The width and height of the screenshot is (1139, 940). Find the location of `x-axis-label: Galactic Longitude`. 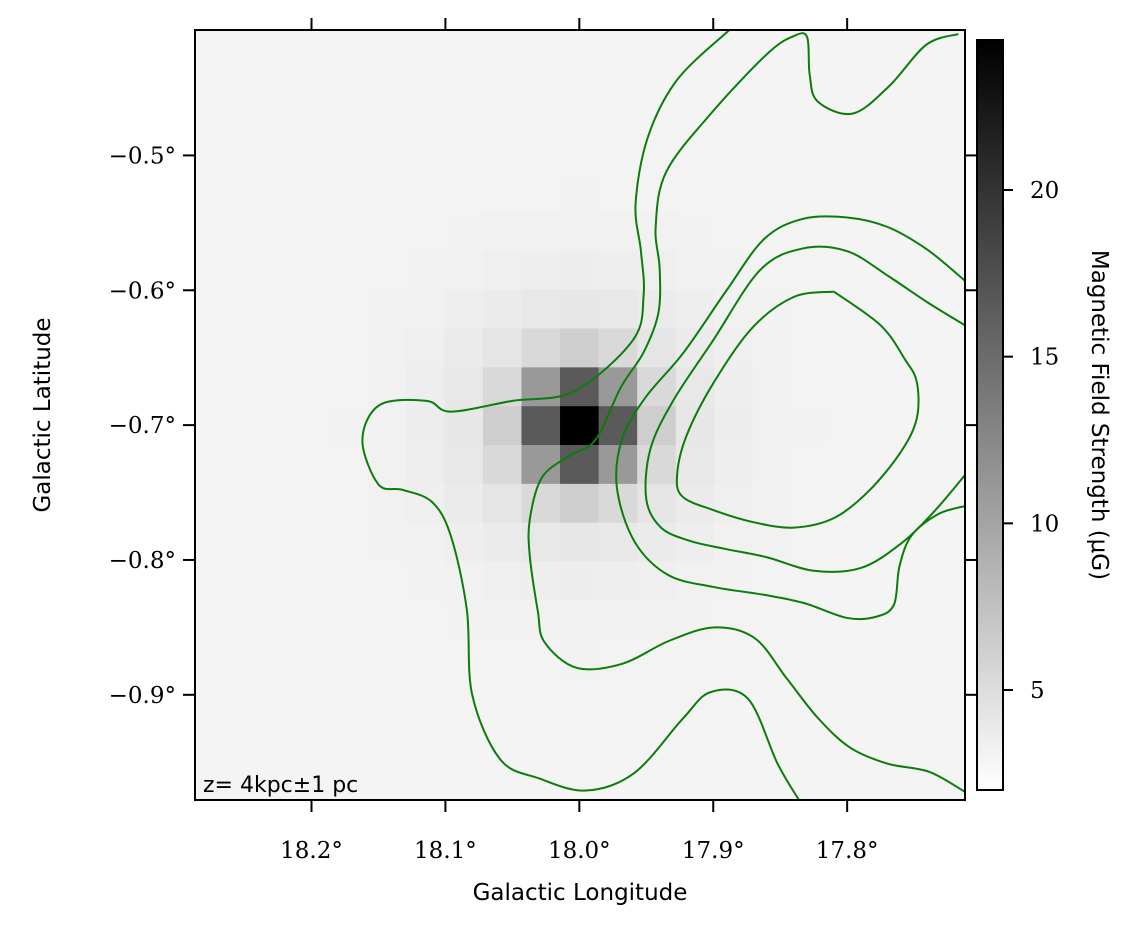

x-axis-label: Galactic Longitude is located at coordinates (580, 893).